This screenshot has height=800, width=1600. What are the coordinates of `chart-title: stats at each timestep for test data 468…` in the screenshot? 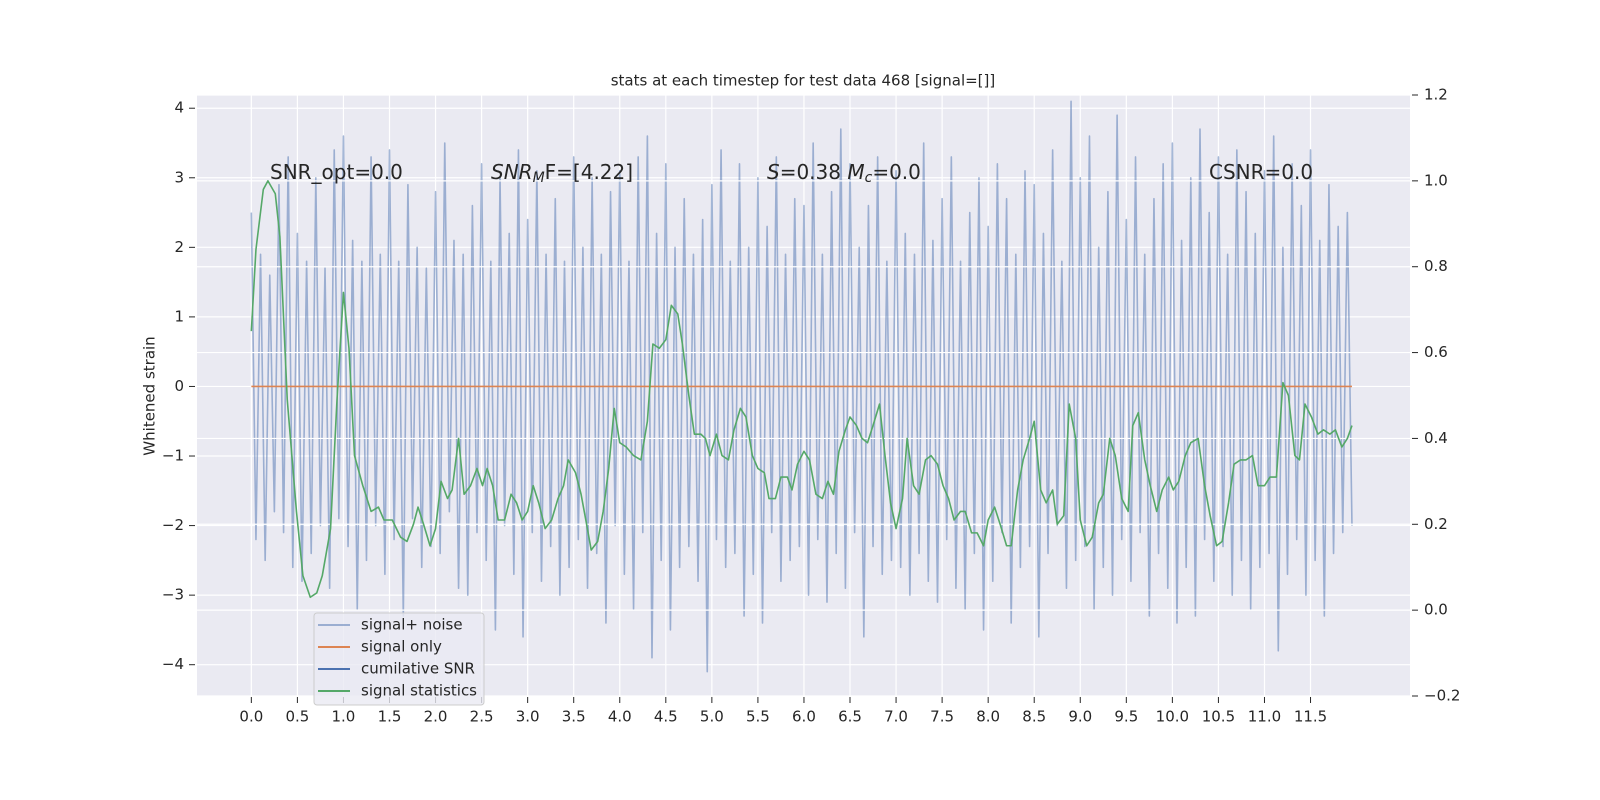 It's located at (803, 81).